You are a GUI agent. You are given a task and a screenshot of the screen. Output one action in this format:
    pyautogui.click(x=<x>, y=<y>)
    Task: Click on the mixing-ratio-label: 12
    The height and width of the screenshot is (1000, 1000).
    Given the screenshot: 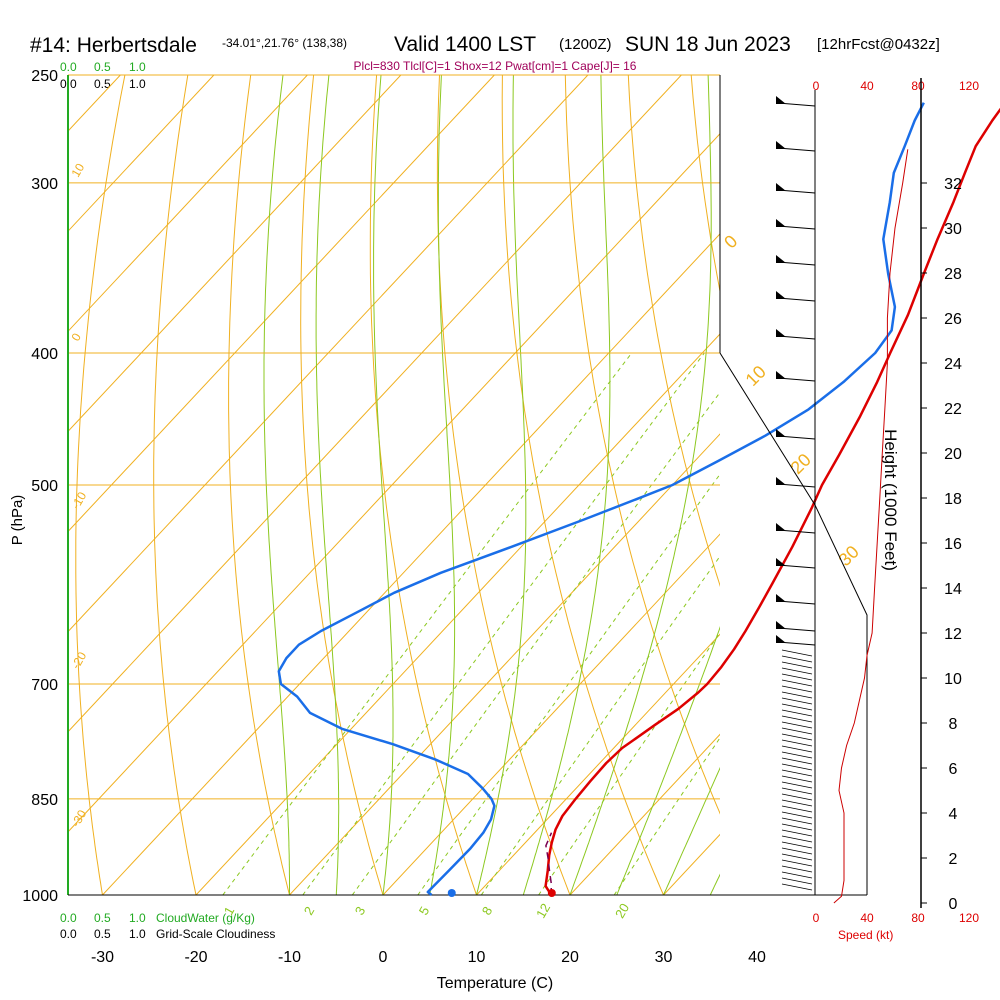 What is the action you would take?
    pyautogui.click(x=543, y=911)
    